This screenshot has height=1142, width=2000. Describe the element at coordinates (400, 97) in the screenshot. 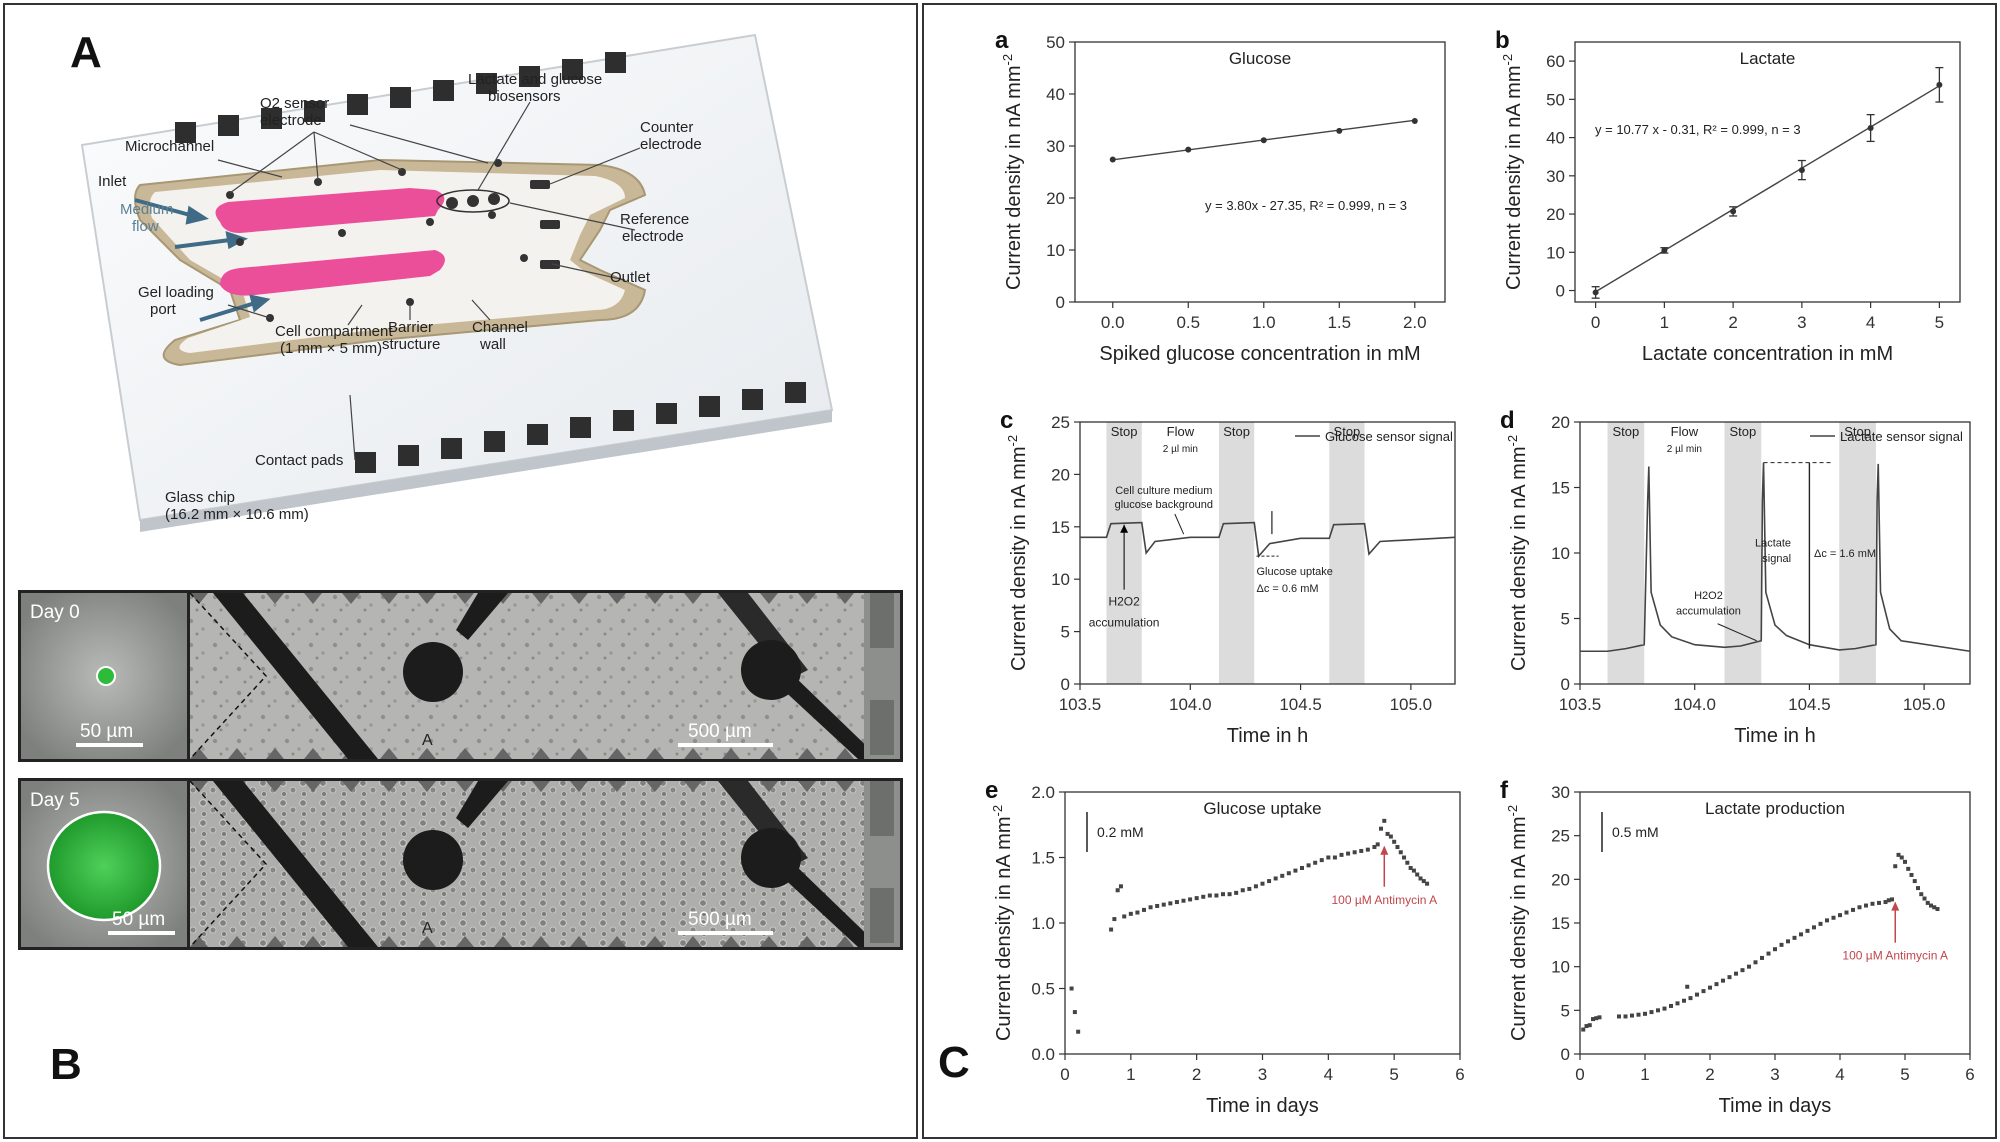

I see `contact-pads-top` at that location.